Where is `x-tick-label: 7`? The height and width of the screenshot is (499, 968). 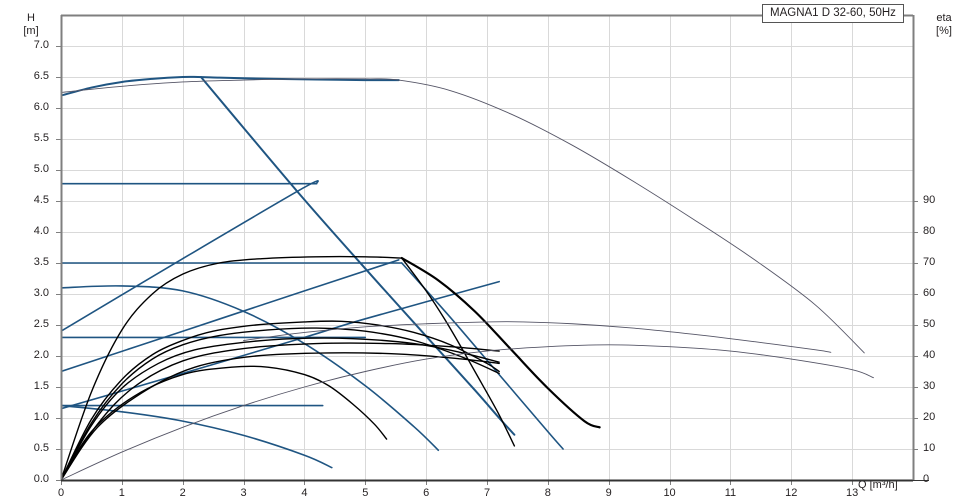
x-tick-label: 7 is located at coordinates (487, 493).